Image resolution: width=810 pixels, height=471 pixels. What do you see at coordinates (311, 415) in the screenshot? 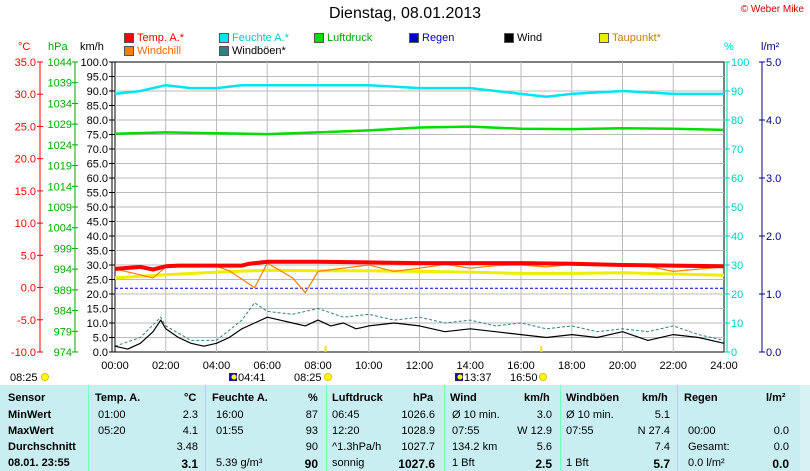
I see `stats-cell-hum-val: 87` at bounding box center [311, 415].